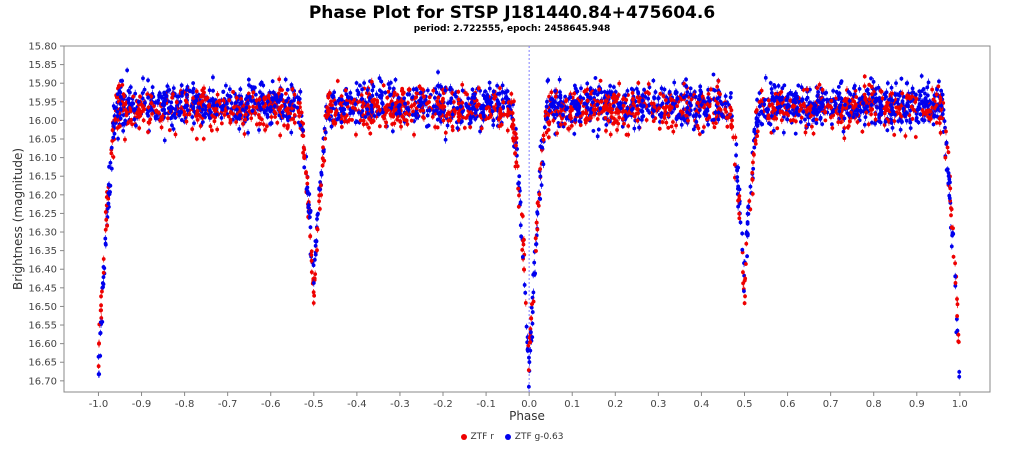 This screenshot has height=449, width=1024. I want to click on x-tick-label: -0.1, so click(486, 404).